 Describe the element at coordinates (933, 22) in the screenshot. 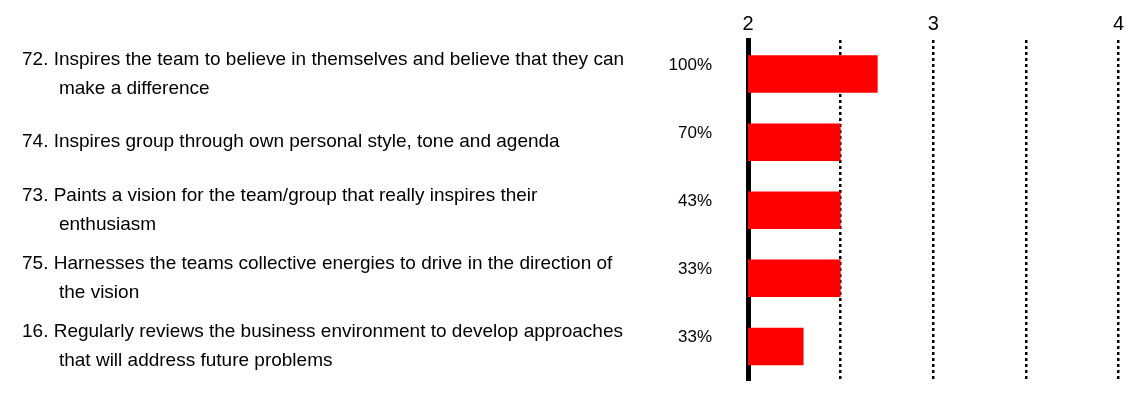

I see `x-tick-label: 3` at that location.